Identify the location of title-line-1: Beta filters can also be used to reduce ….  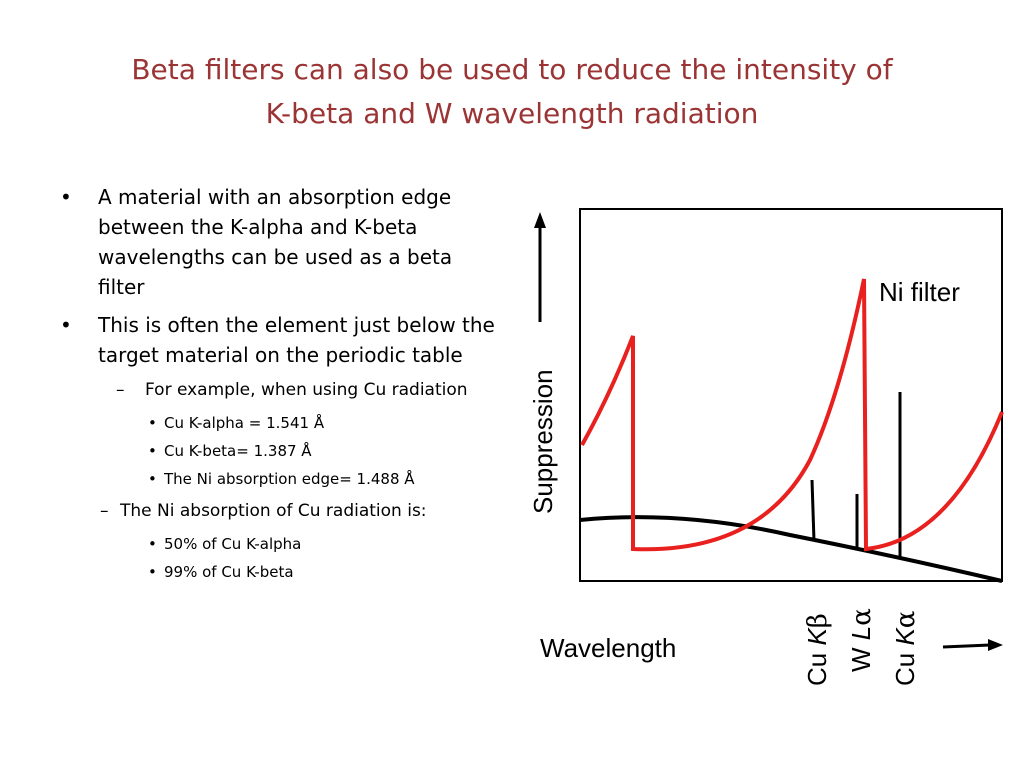
(512, 69).